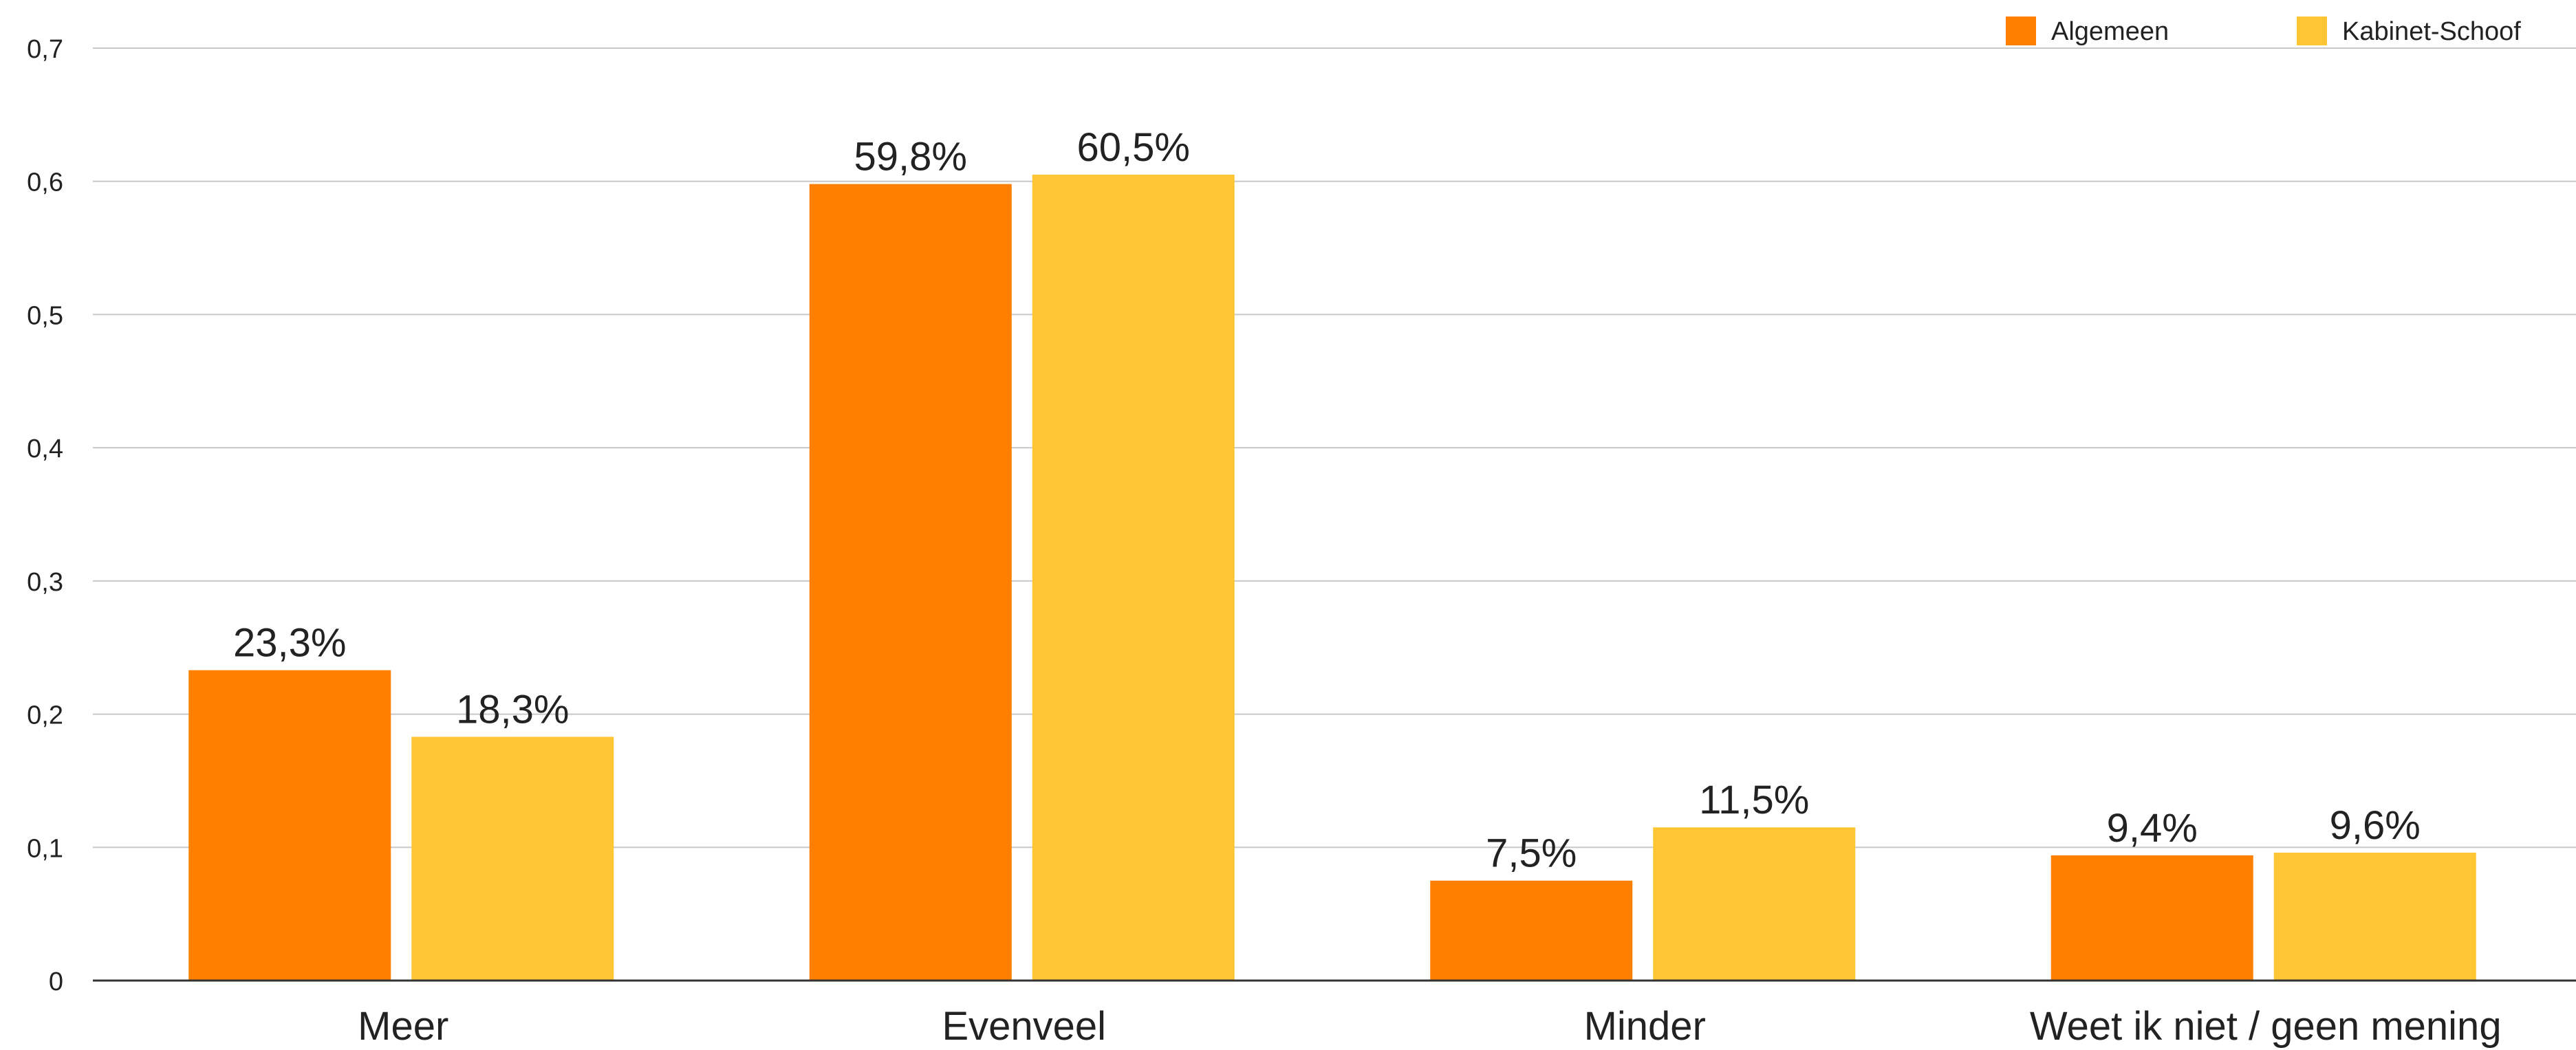 The width and height of the screenshot is (2576, 1050). Describe the element at coordinates (1645, 1026) in the screenshot. I see `x-category-label: Minder` at that location.